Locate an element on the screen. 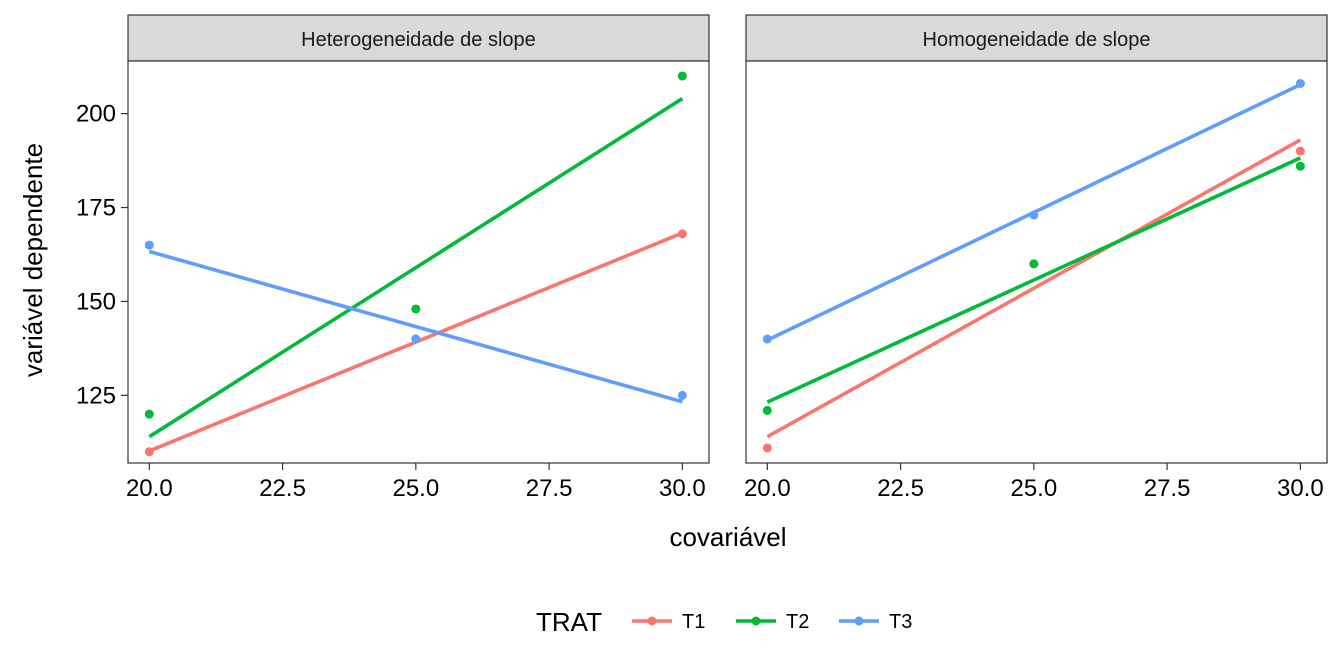 This screenshot has height=672, width=1344. fit-line-t3 is located at coordinates (415, 326).